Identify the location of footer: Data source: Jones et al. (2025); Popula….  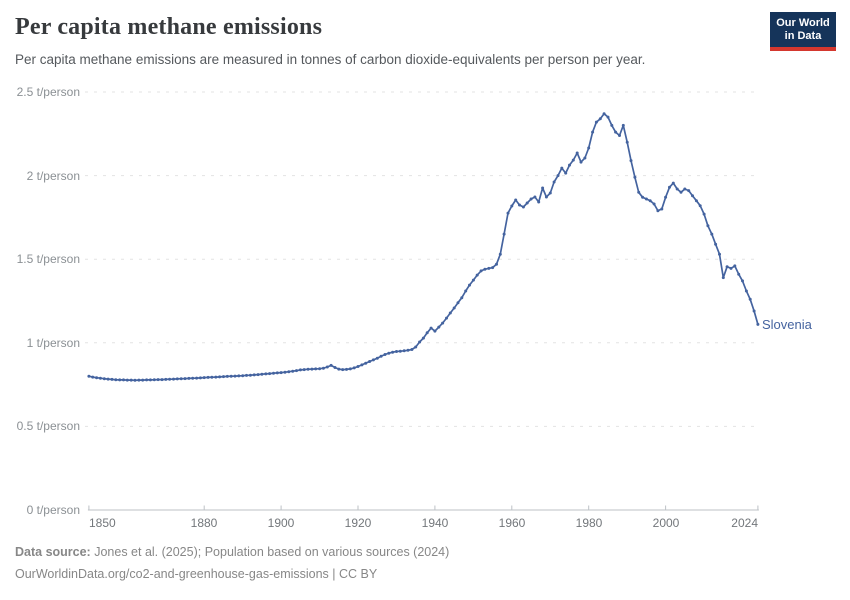
(425, 563).